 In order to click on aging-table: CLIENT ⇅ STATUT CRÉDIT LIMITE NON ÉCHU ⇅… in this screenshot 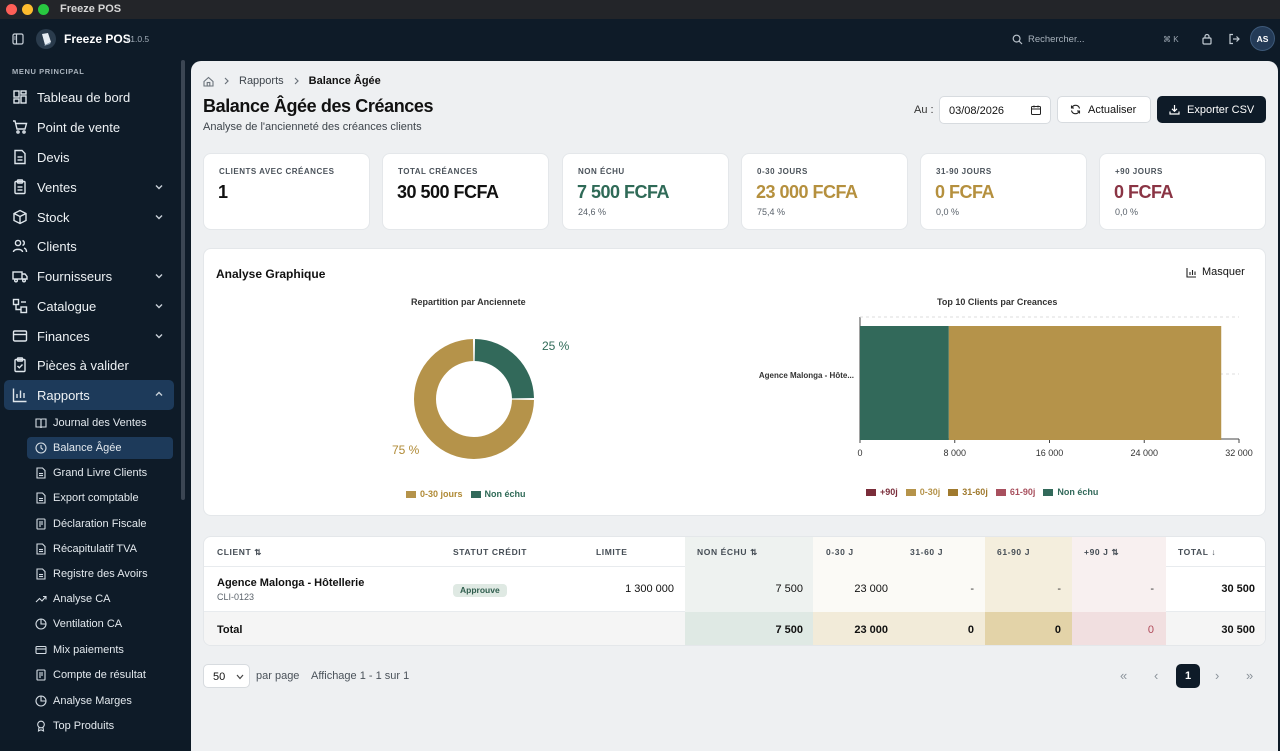, I will do `click(734, 591)`.